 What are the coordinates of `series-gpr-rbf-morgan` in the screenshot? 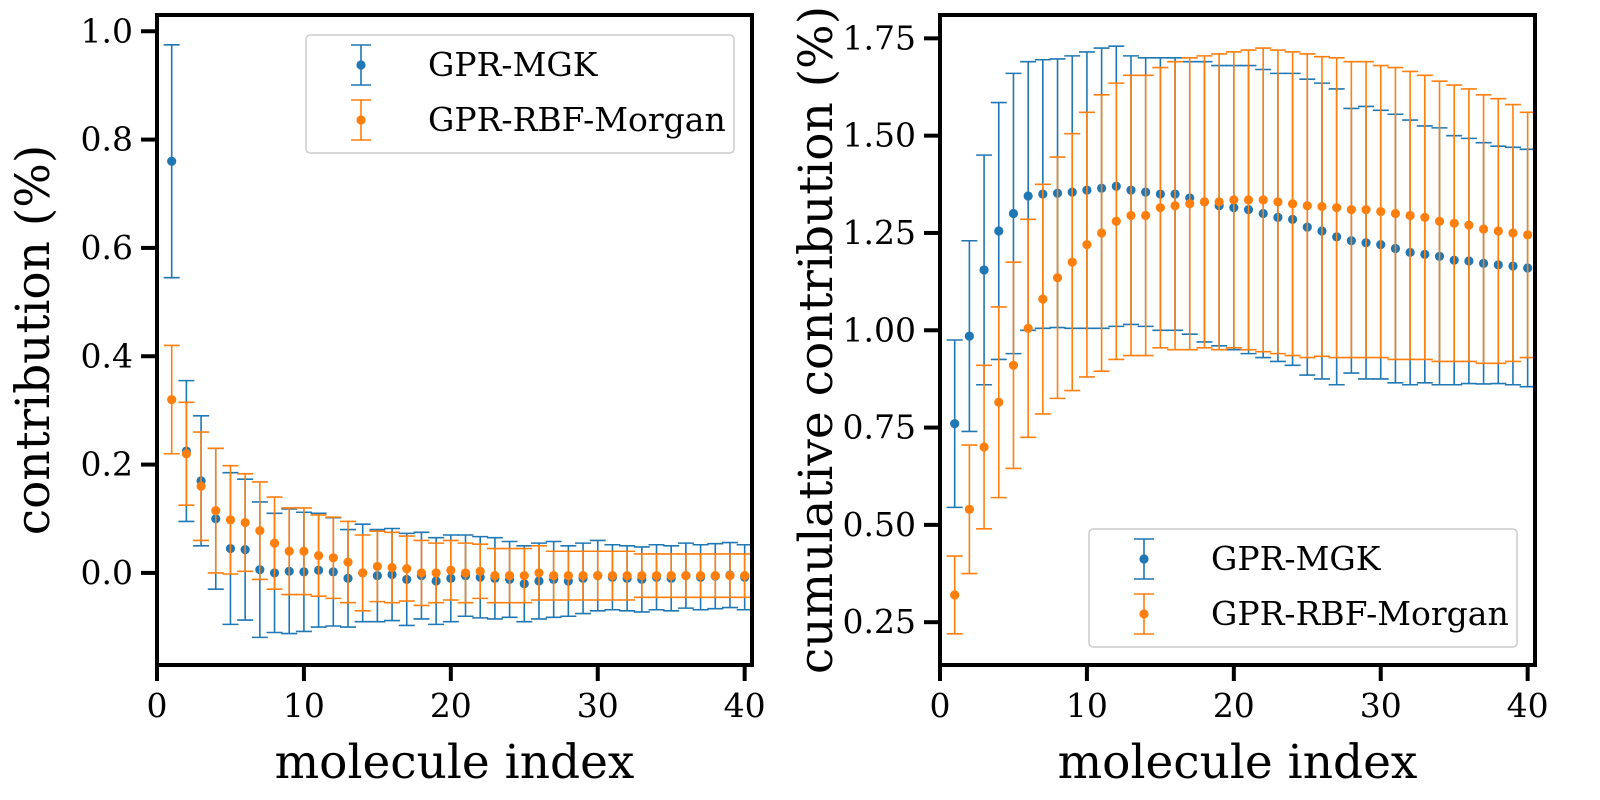 It's located at (457, 478).